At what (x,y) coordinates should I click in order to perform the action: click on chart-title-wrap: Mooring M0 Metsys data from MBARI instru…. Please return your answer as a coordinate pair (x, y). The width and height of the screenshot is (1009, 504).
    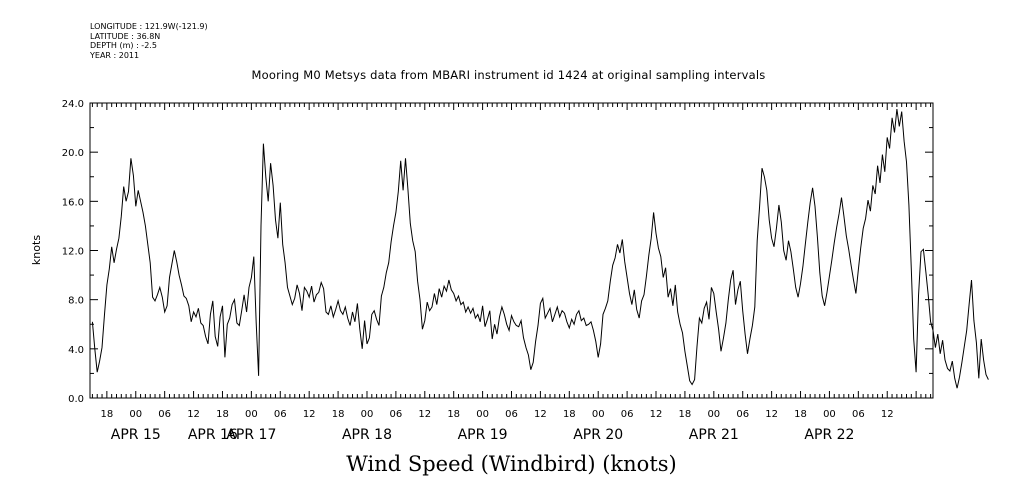
    Looking at the image, I should click on (504, 75).